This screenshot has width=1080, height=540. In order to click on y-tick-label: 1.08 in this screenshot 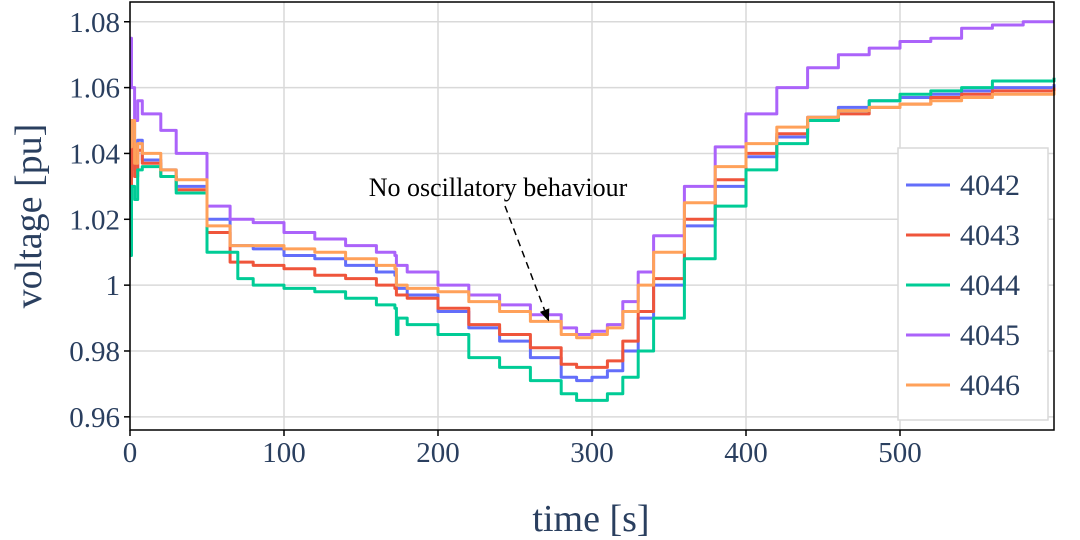, I will do `click(94, 23)`.